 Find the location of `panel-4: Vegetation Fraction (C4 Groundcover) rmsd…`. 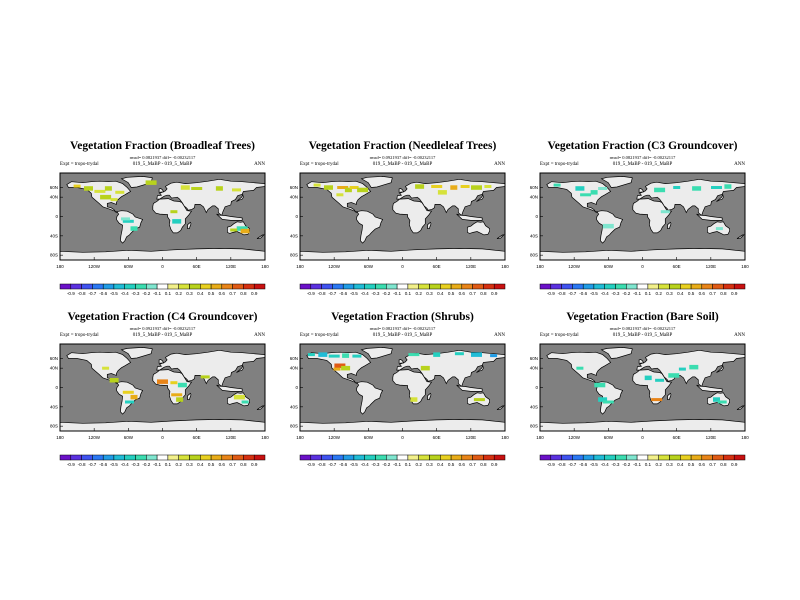

panel-4: Vegetation Fraction (C4 Groundcover) rmsd… is located at coordinates (160, 389).